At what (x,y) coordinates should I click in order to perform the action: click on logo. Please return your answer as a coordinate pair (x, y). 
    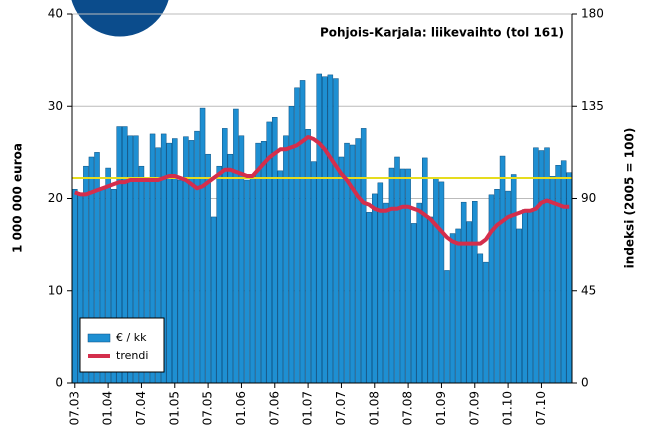
    Looking at the image, I should click on (120, 20).